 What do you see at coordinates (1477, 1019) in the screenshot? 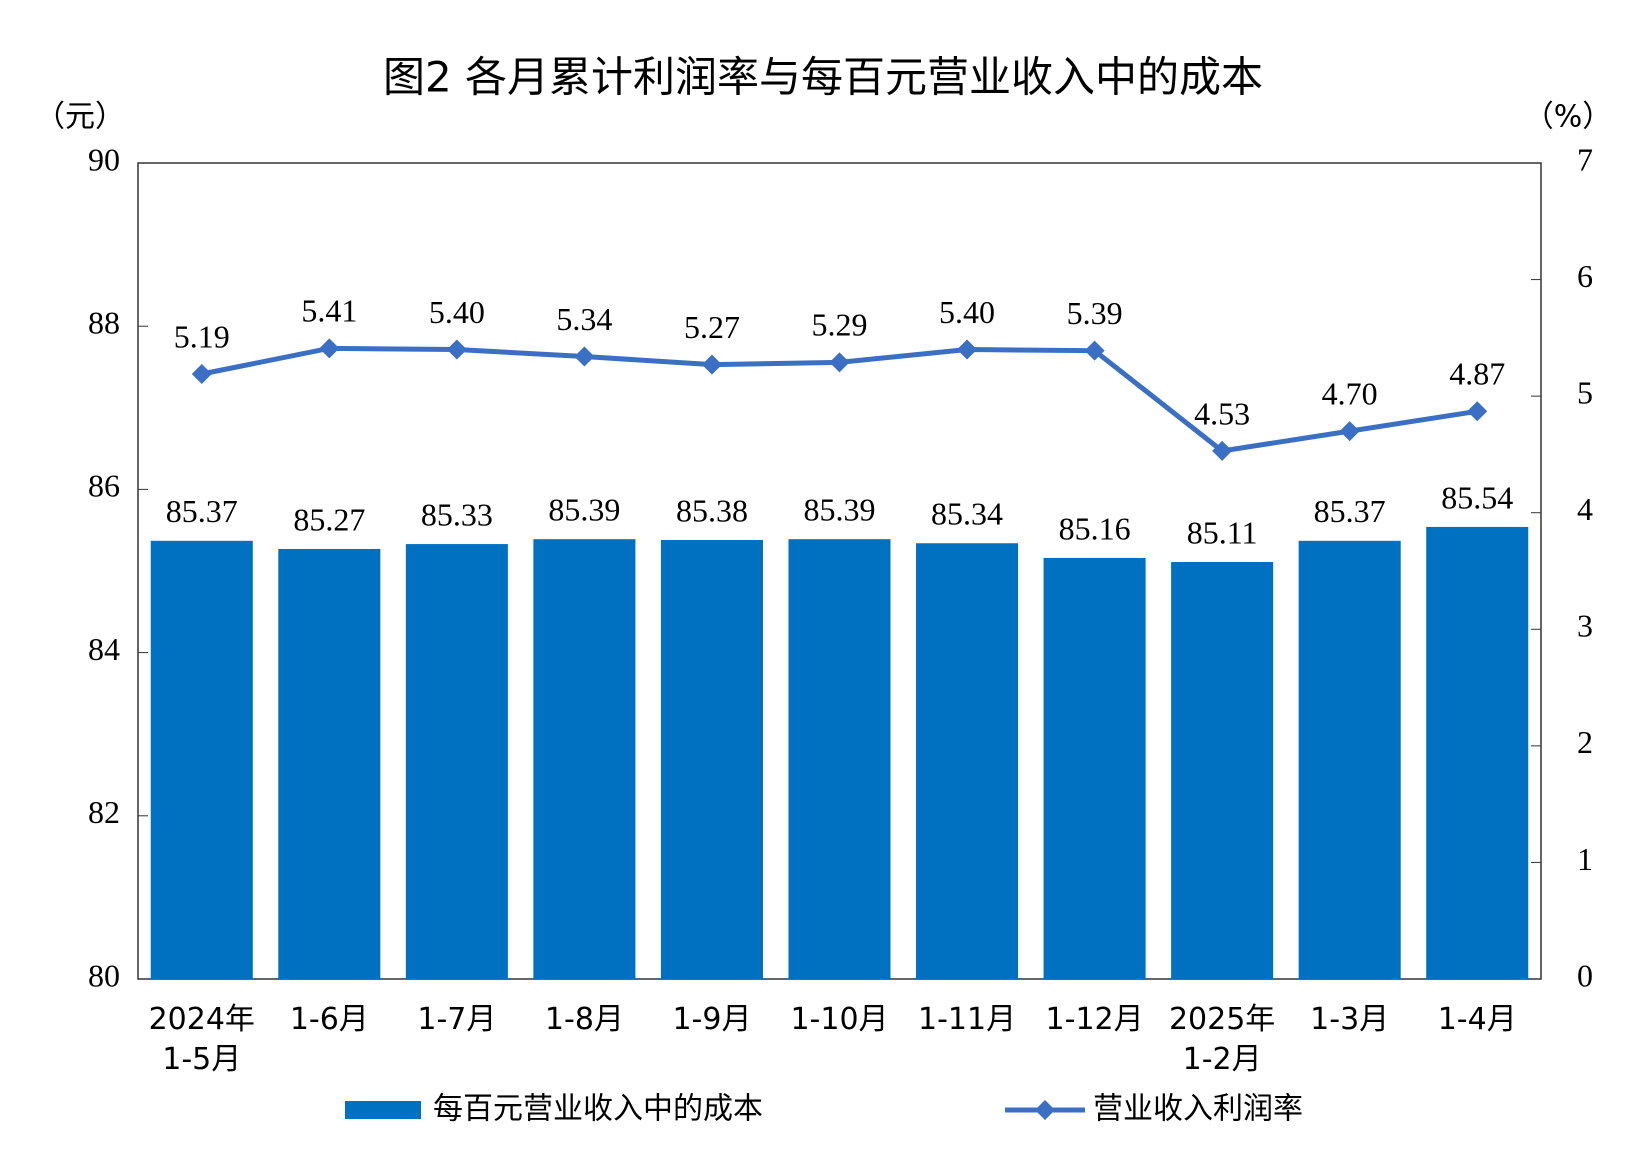
I see `x-tick-label: 1-4月` at bounding box center [1477, 1019].